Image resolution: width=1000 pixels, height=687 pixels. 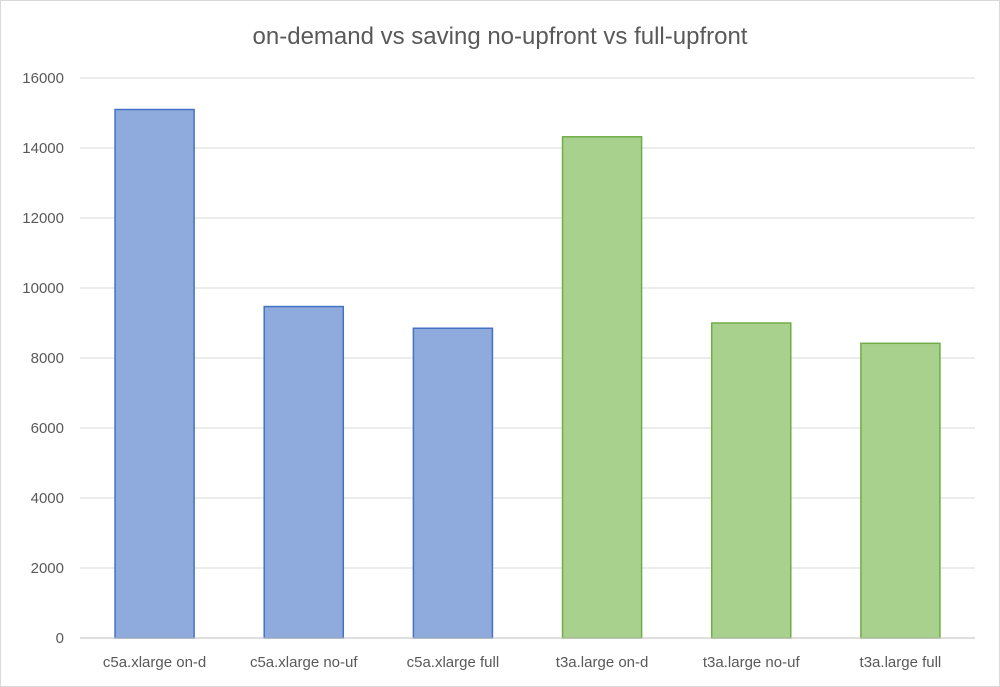 What do you see at coordinates (47, 428) in the screenshot?
I see `y-tick-label: 6000` at bounding box center [47, 428].